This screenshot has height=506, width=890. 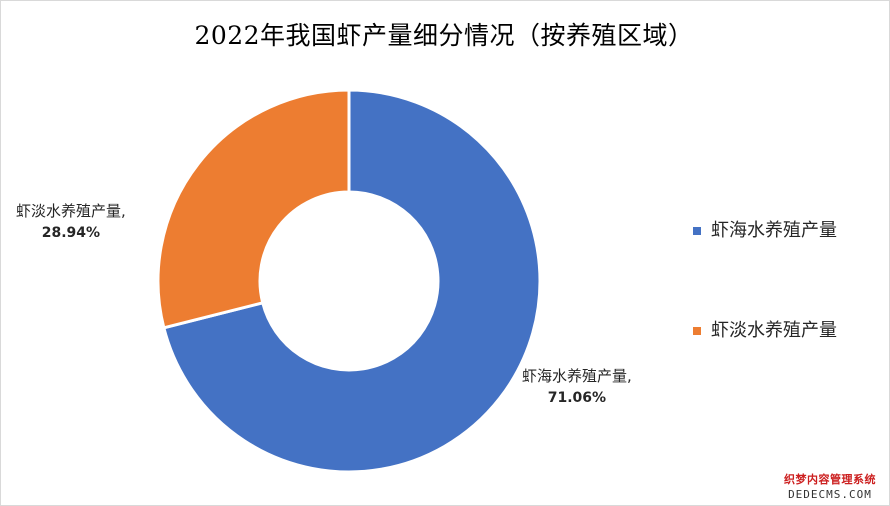 What do you see at coordinates (71, 222) in the screenshot?
I see `data-label-freshwater: 虾淡水养殖产量, 28.94%` at bounding box center [71, 222].